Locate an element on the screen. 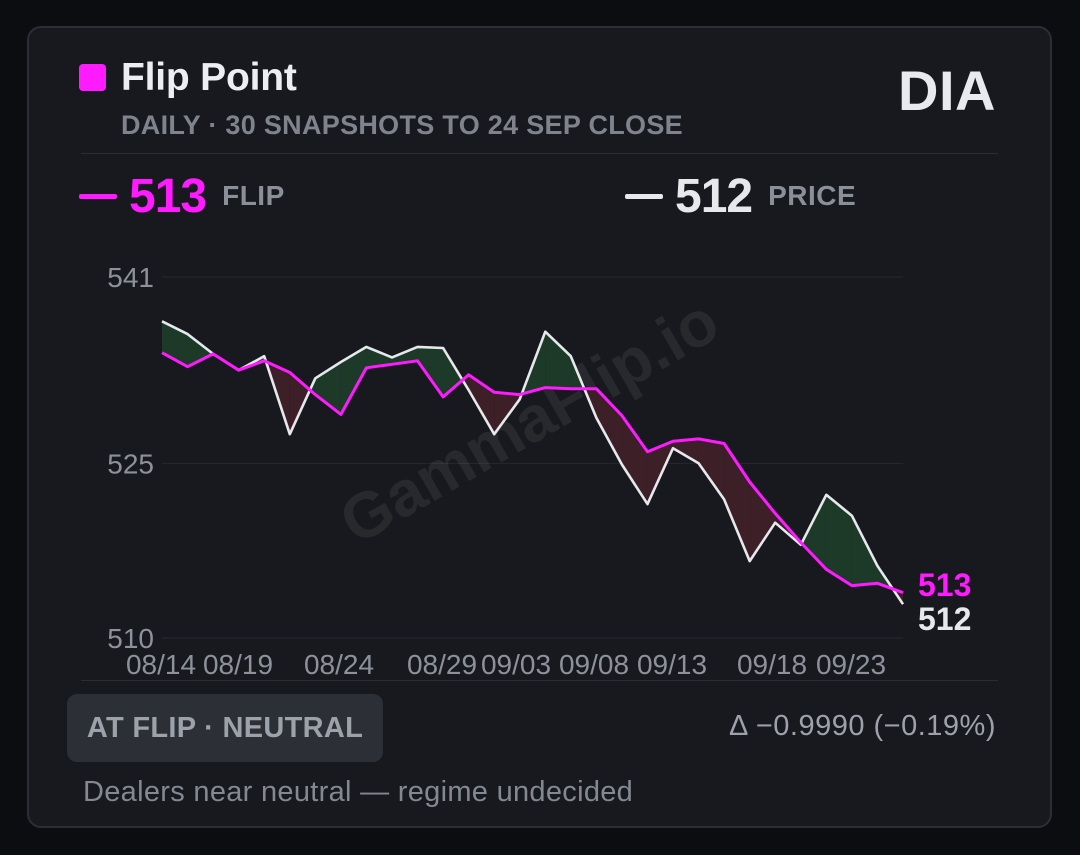 The height and width of the screenshot is (855, 1080). chart-divider is located at coordinates (539, 680).